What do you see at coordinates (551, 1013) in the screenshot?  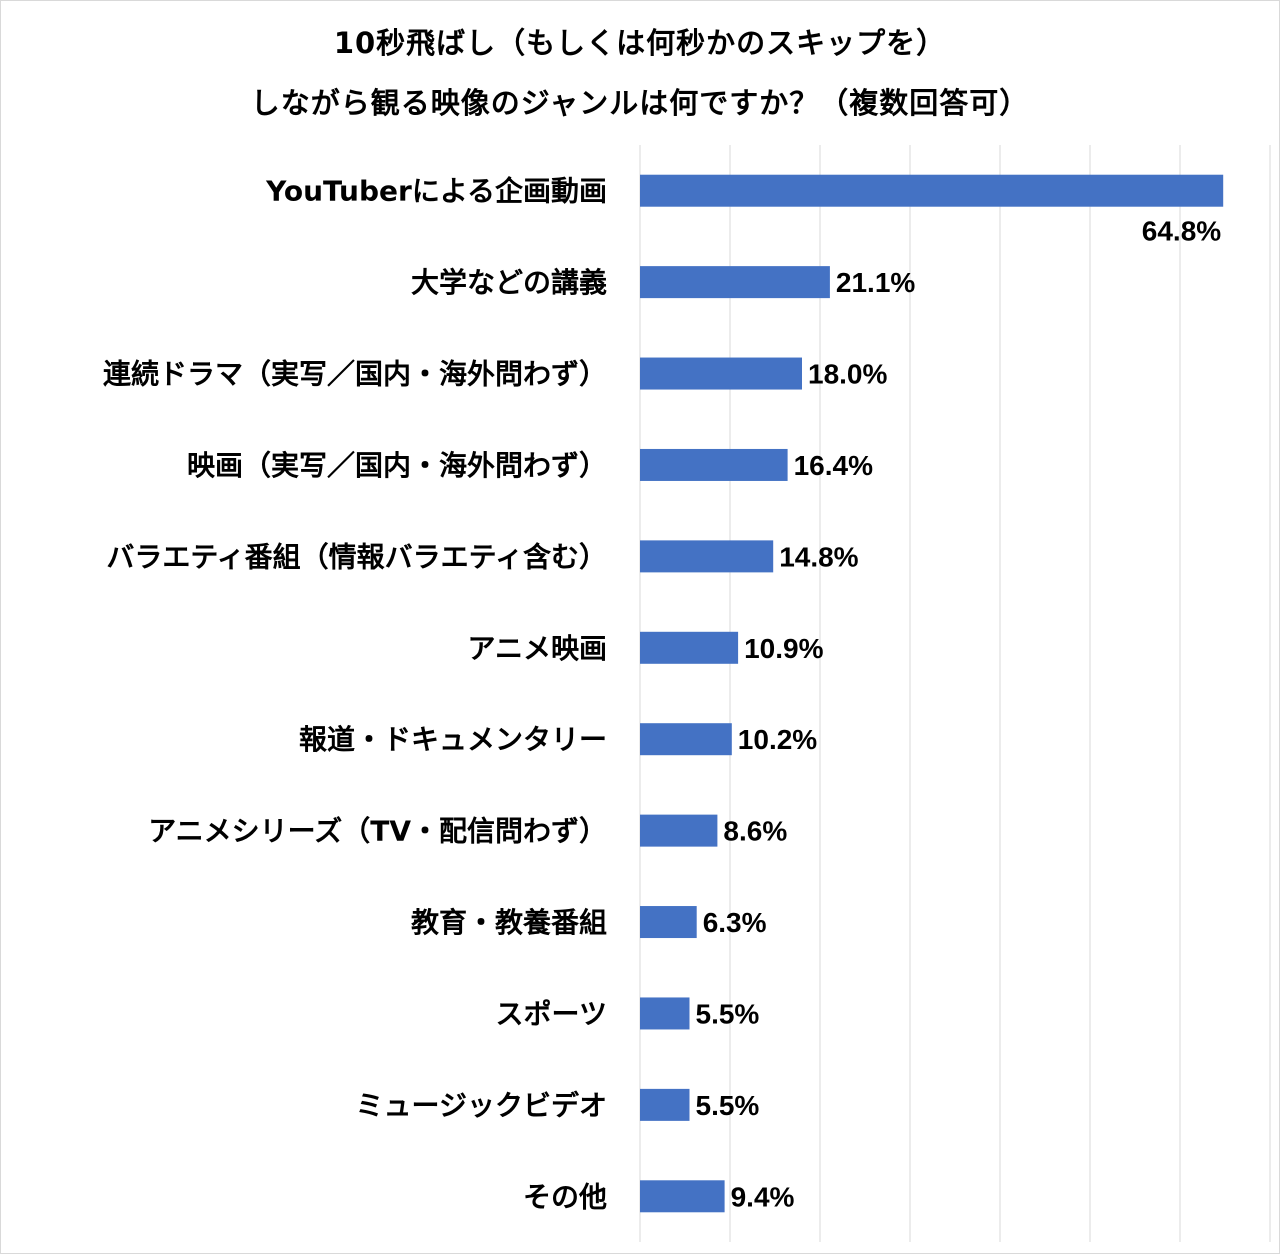 I see `category-label: スポーツ` at bounding box center [551, 1013].